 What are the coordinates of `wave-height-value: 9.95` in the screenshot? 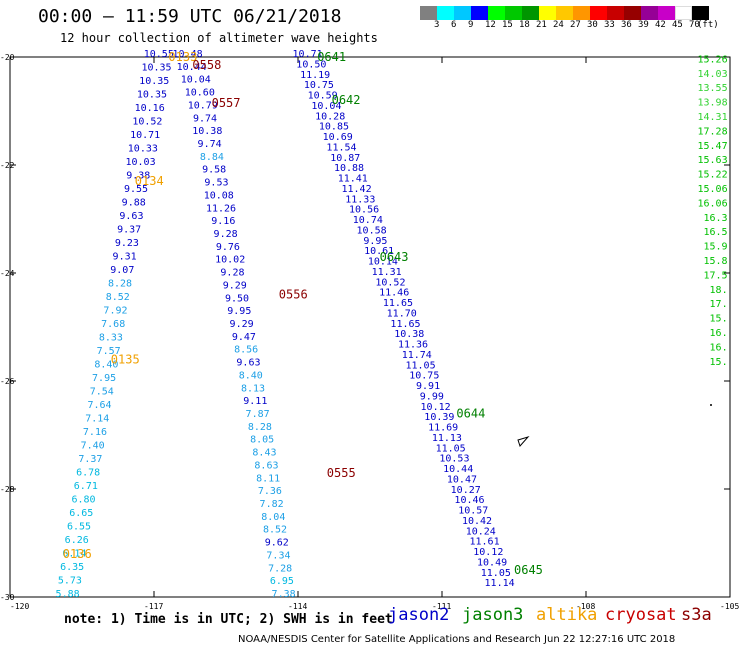 It's located at (239, 311).